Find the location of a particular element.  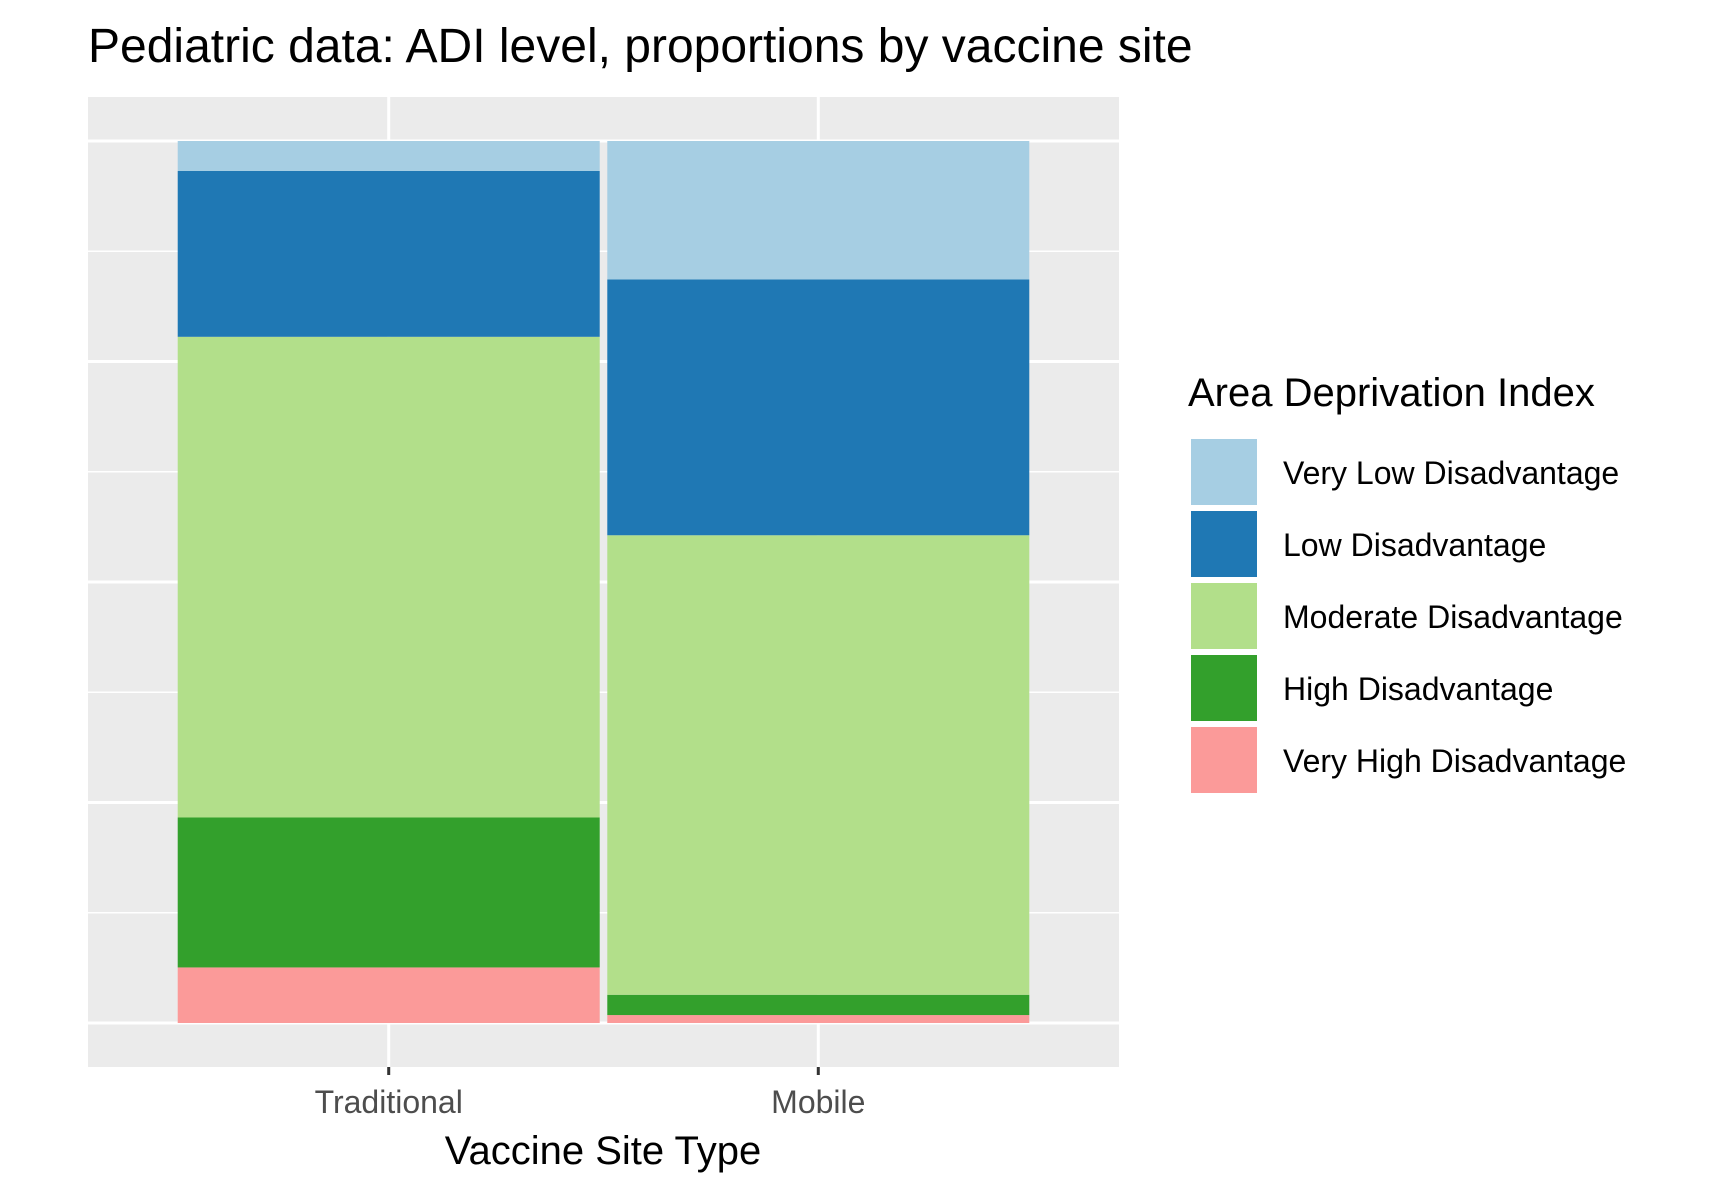

bar-segment-mobile-very-low-disadvantage is located at coordinates (818, 210).